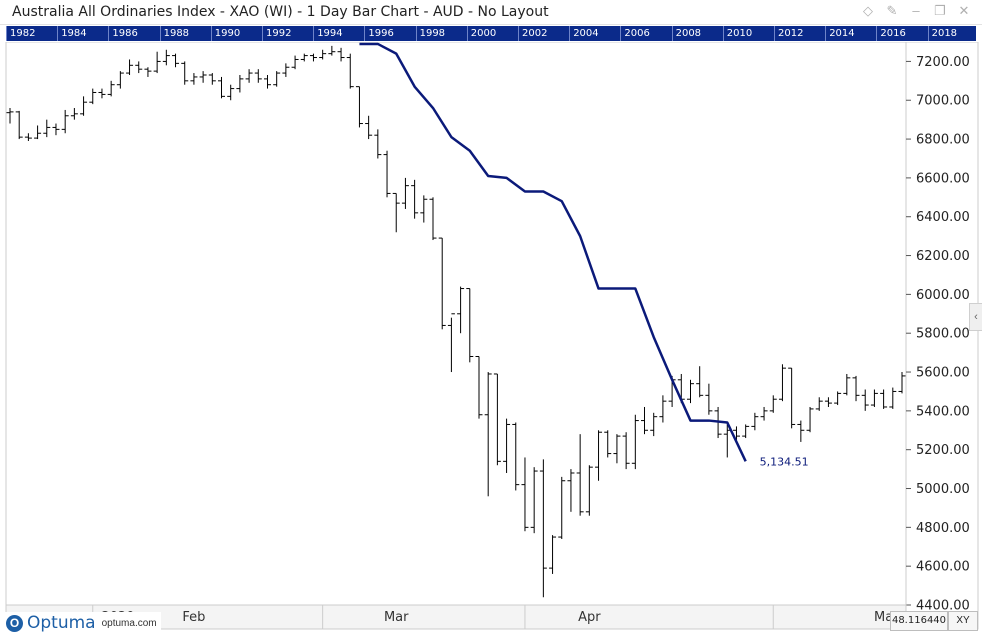 This screenshot has width=982, height=640. I want to click on restore-icon: ❐, so click(940, 10).